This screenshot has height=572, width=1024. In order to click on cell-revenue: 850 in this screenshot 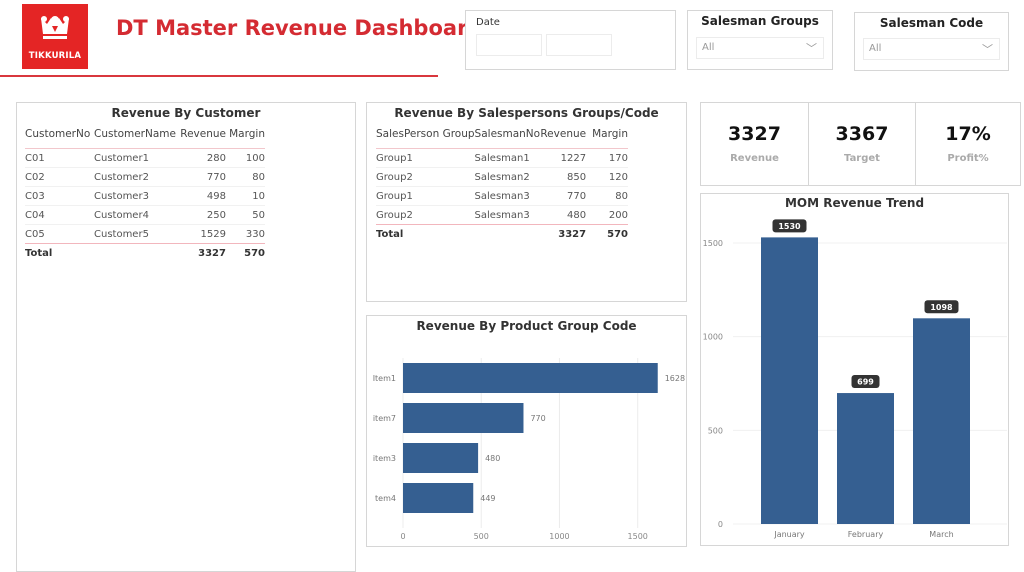, I will do `click(563, 177)`.